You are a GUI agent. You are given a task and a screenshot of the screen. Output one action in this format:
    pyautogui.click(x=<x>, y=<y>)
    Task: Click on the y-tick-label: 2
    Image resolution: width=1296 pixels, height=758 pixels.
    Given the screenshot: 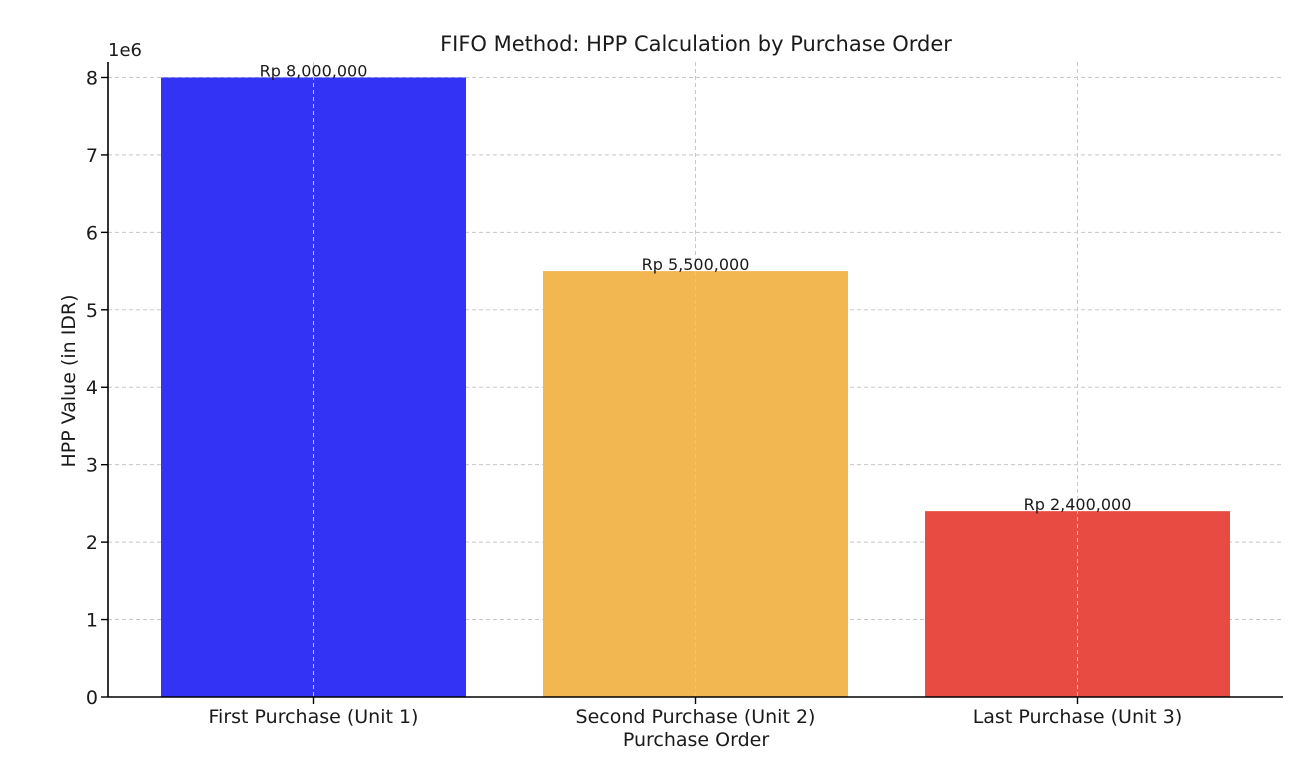 What is the action you would take?
    pyautogui.click(x=92, y=543)
    